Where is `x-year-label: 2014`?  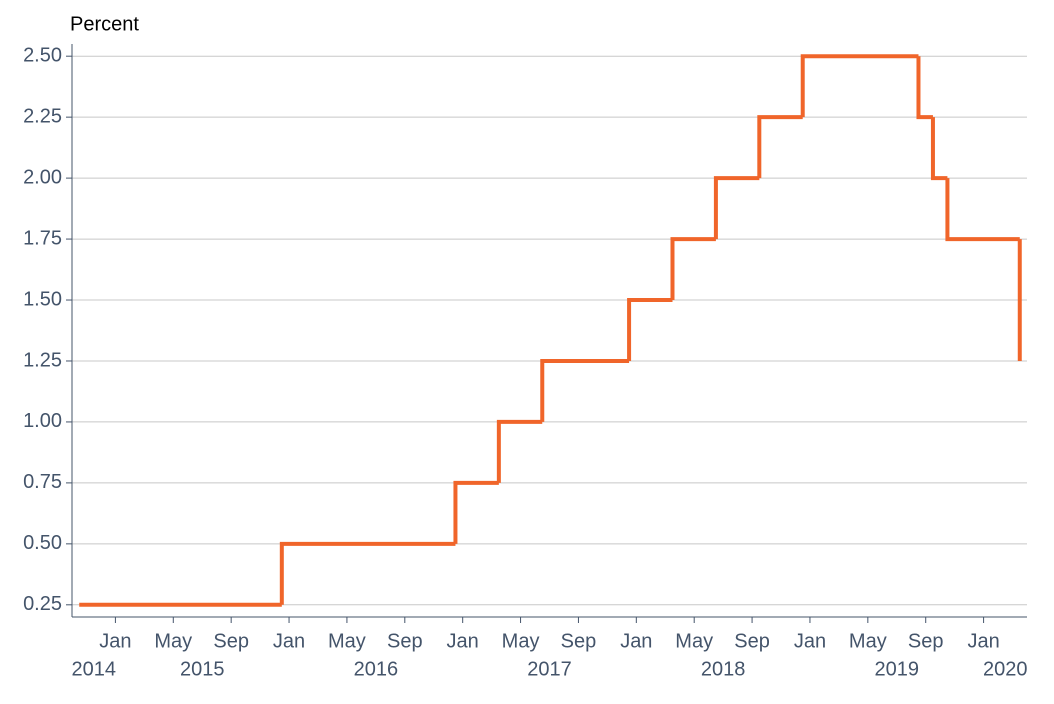 x-year-label: 2014 is located at coordinates (93, 669).